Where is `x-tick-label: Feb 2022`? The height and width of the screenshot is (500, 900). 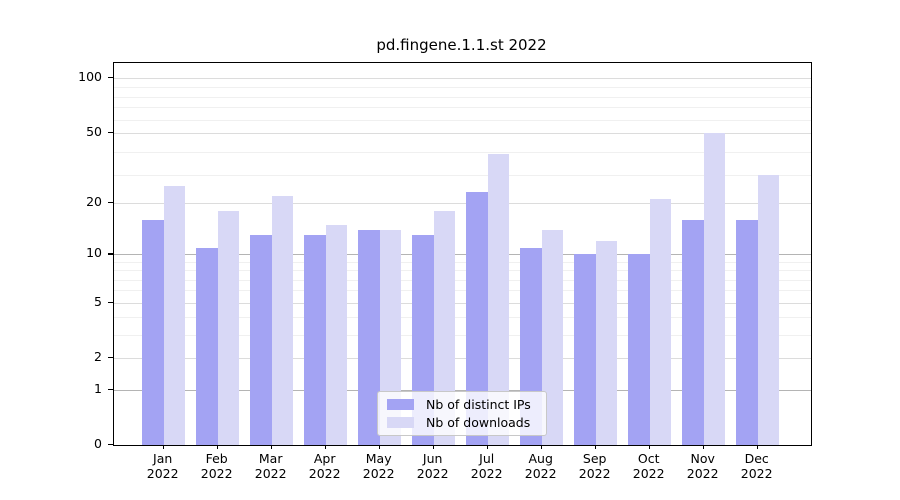 x-tick-label: Feb 2022 is located at coordinates (217, 466).